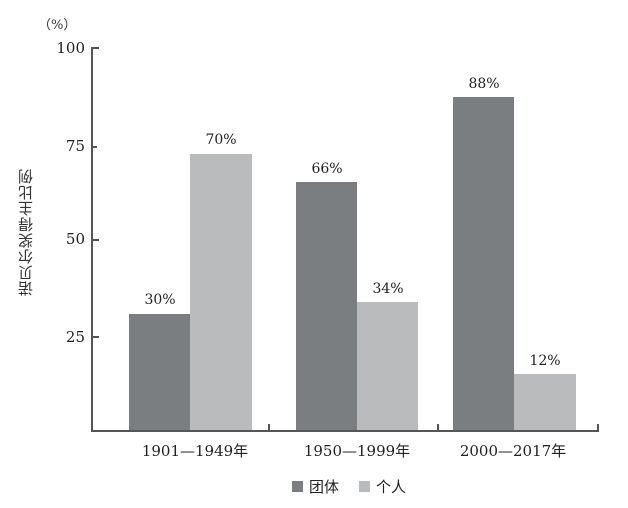 The image size is (628, 508). I want to click on legend-item-group: 团体, so click(315, 486).